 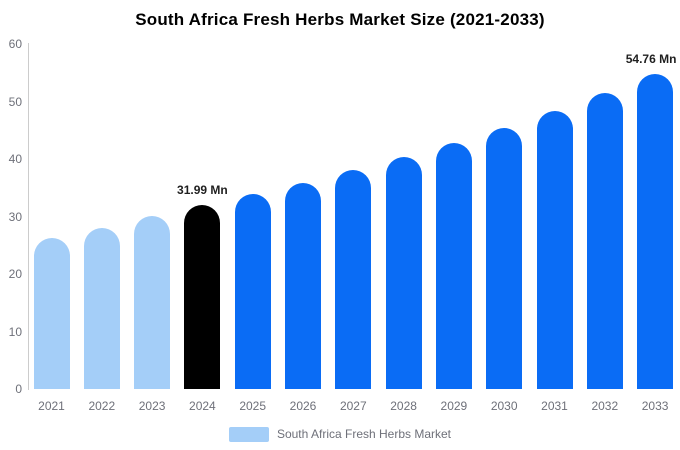 What do you see at coordinates (51, 406) in the screenshot?
I see `x-axis-tick-label: 2021` at bounding box center [51, 406].